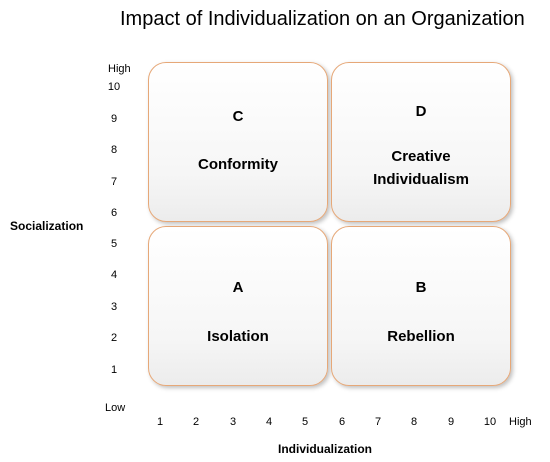 This screenshot has width=550, height=462. Describe the element at coordinates (490, 422) in the screenshot. I see `x-tick-10: 10` at that location.